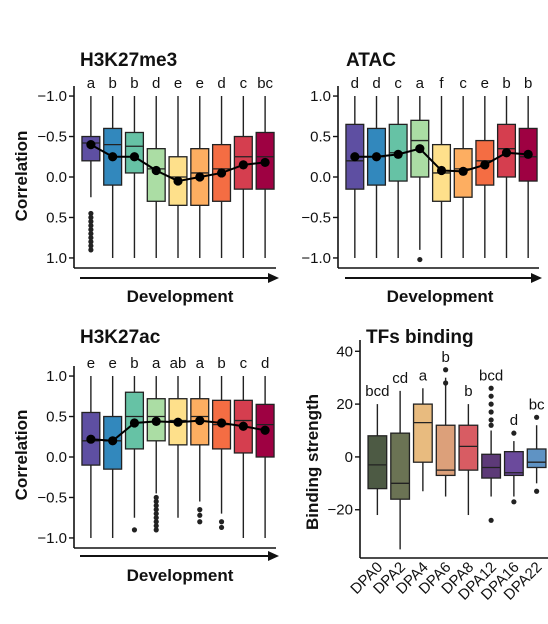 The height and width of the screenshot is (624, 548). I want to click on axes: −1.0 −0.5 0.0 0.5 1.0, so click(156, 457).